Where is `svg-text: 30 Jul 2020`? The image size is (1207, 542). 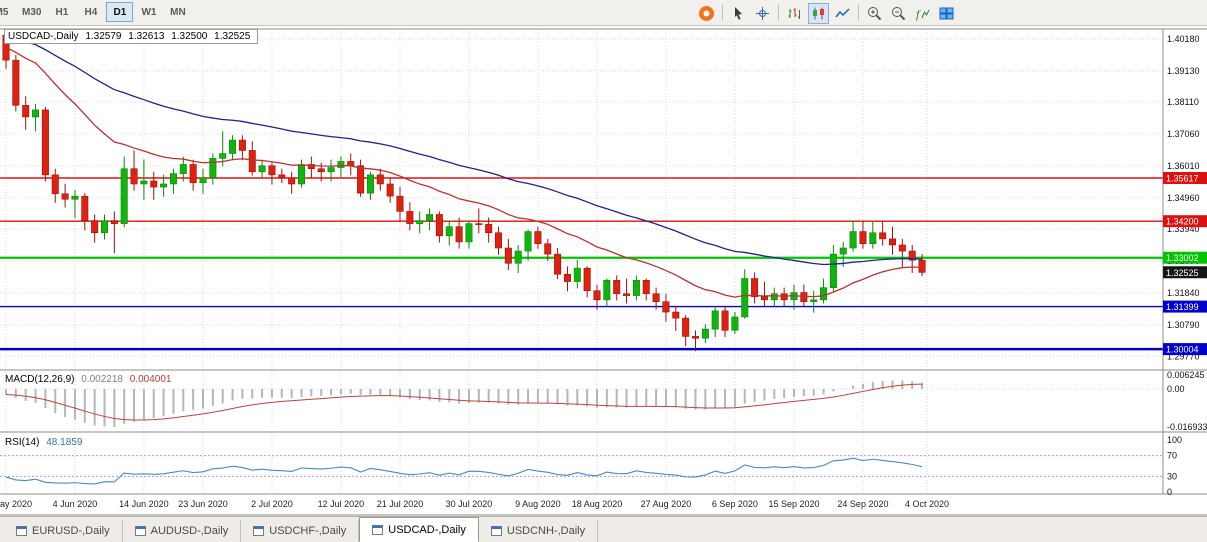
svg-text: 30 Jul 2020 is located at coordinates (469, 504).